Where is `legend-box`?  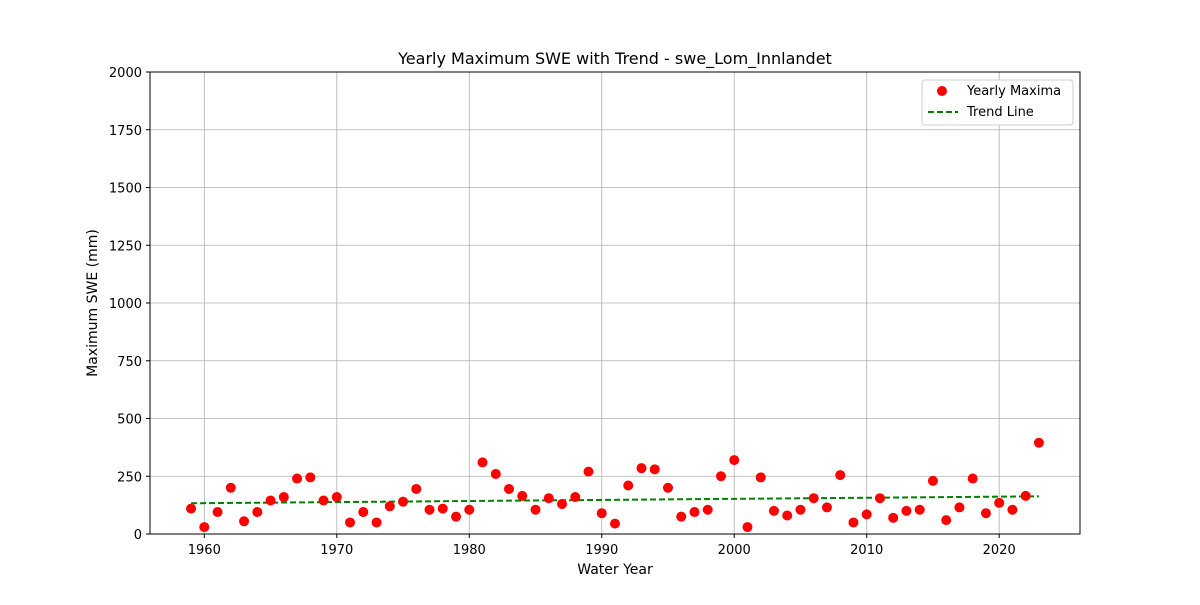
legend-box is located at coordinates (997, 102).